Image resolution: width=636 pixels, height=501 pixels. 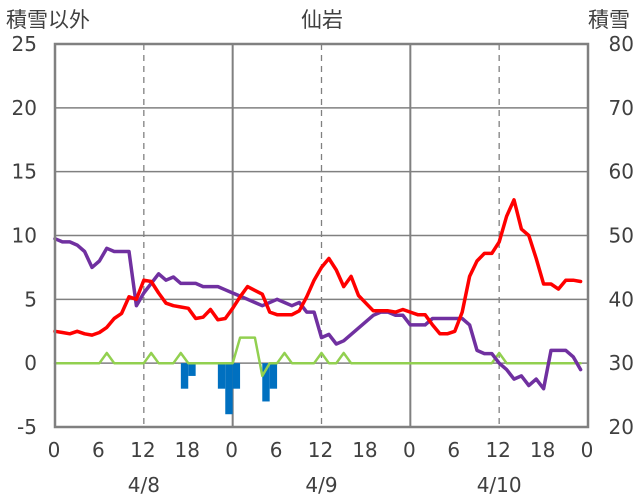 What do you see at coordinates (30, 363) in the screenshot?
I see `left-tick-label: 0` at bounding box center [30, 363].